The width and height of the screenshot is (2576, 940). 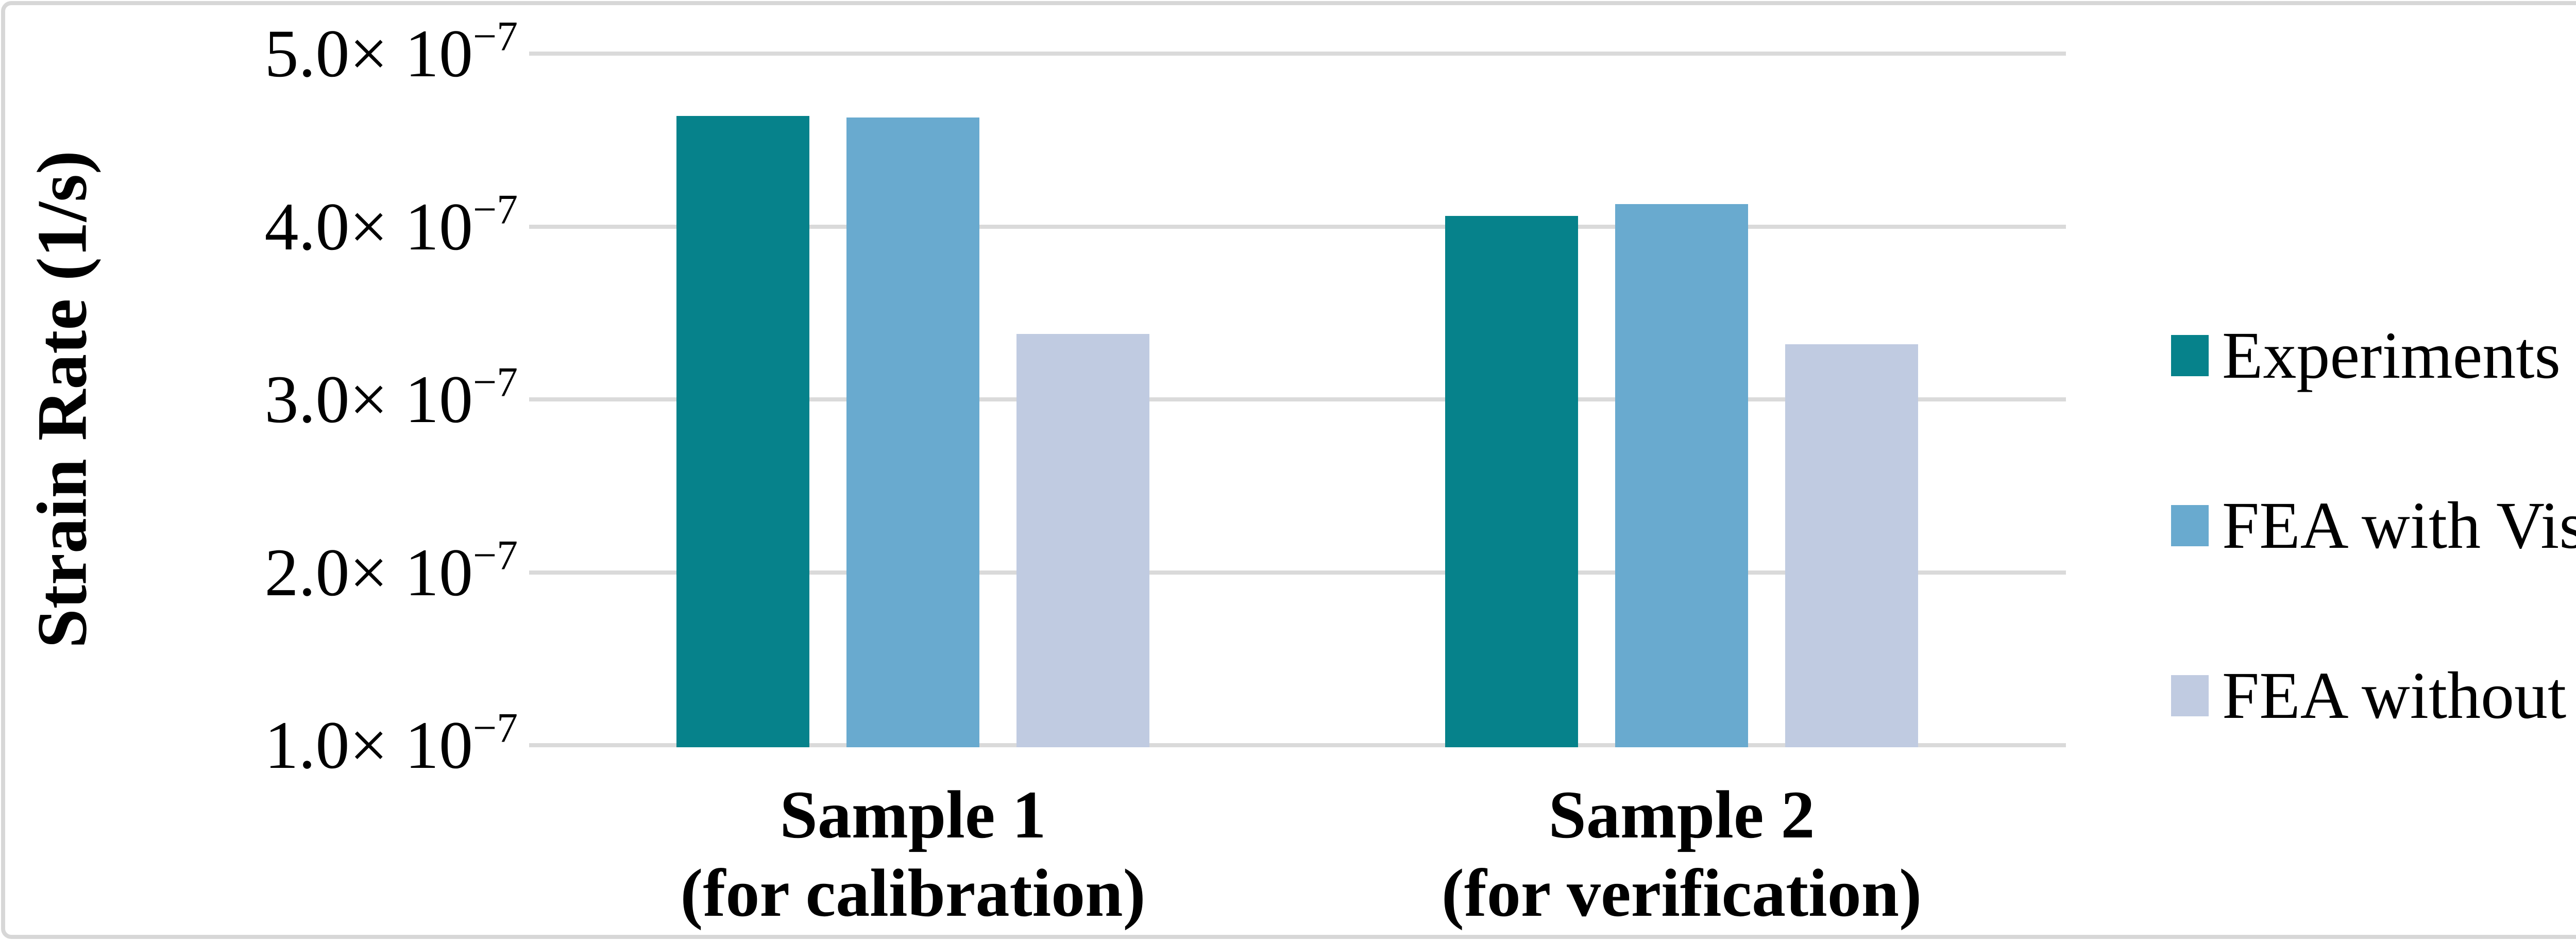 I want to click on legend-item-fea-with-viscoplastic-gb: FEA with Viscoplastic GB, so click(x=2373, y=525).